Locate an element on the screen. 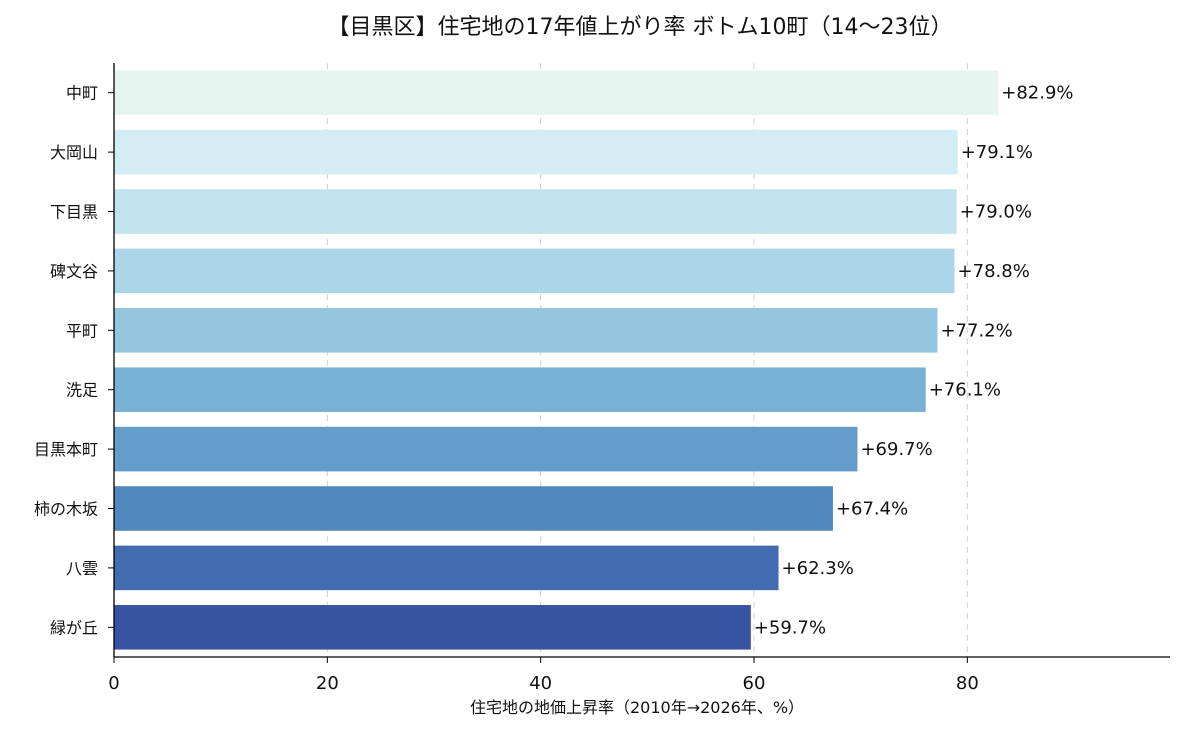 This screenshot has height=735, width=1185. y-tick-label-9: 緑が丘 is located at coordinates (74, 627).